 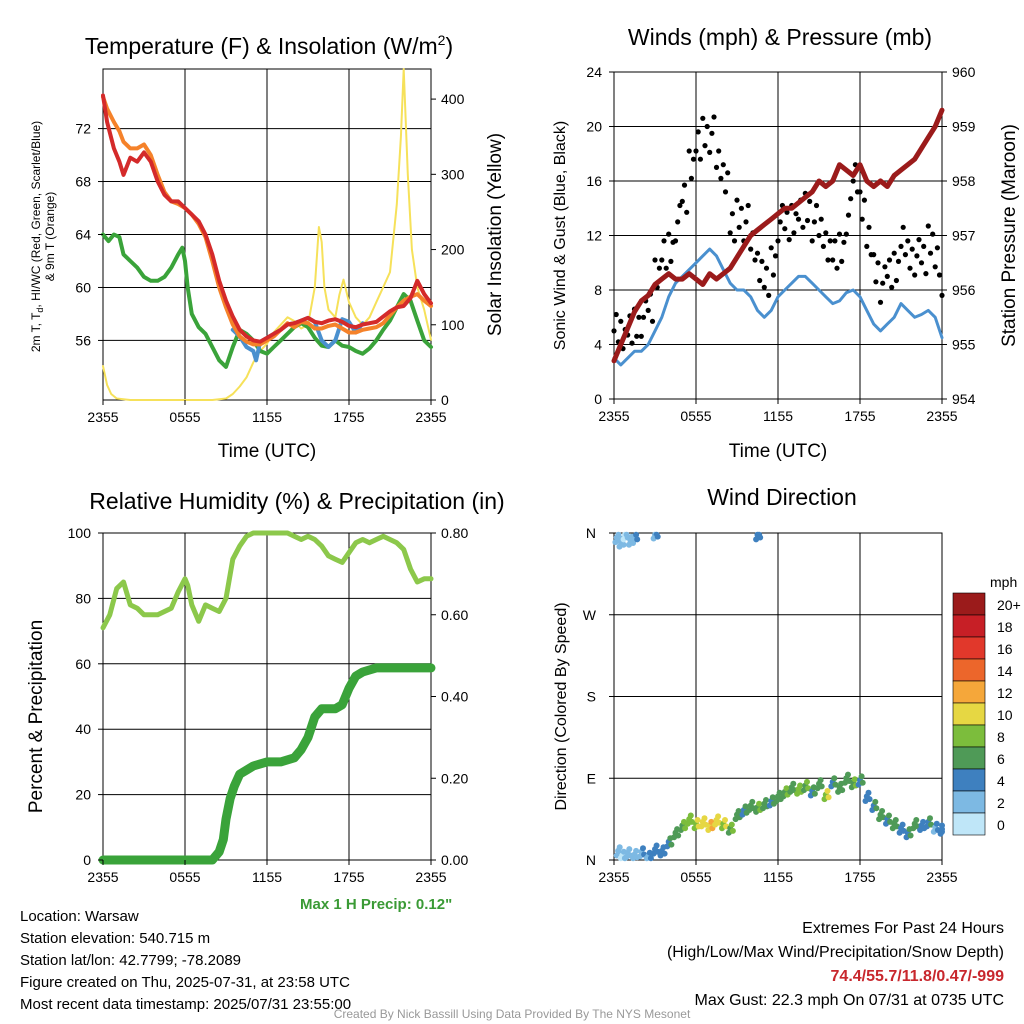 What do you see at coordinates (267, 451) in the screenshot?
I see `x-axis-label: Time (UTC)` at bounding box center [267, 451].